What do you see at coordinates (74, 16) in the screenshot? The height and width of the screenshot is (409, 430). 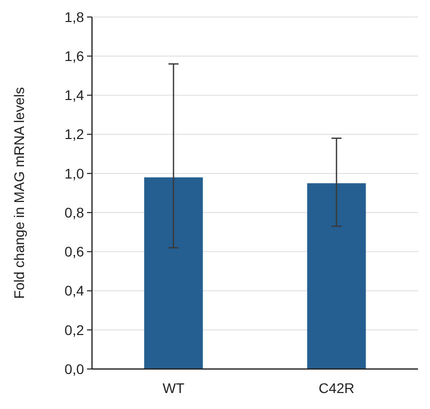 I see `y-tick-label: 1,8` at bounding box center [74, 16].